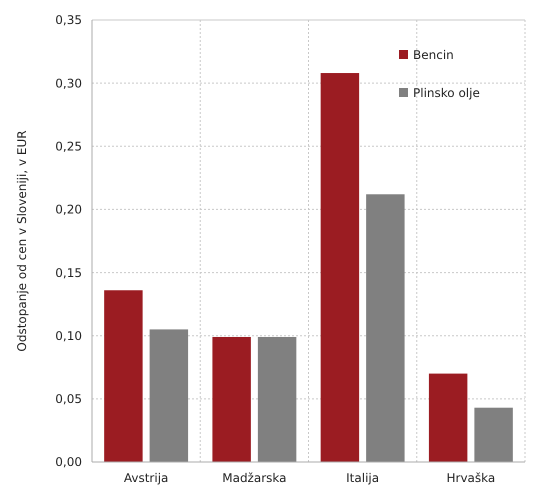 This screenshot has width=537, height=500. Describe the element at coordinates (68, 273) in the screenshot. I see `y-tick-label: 0,15` at that location.